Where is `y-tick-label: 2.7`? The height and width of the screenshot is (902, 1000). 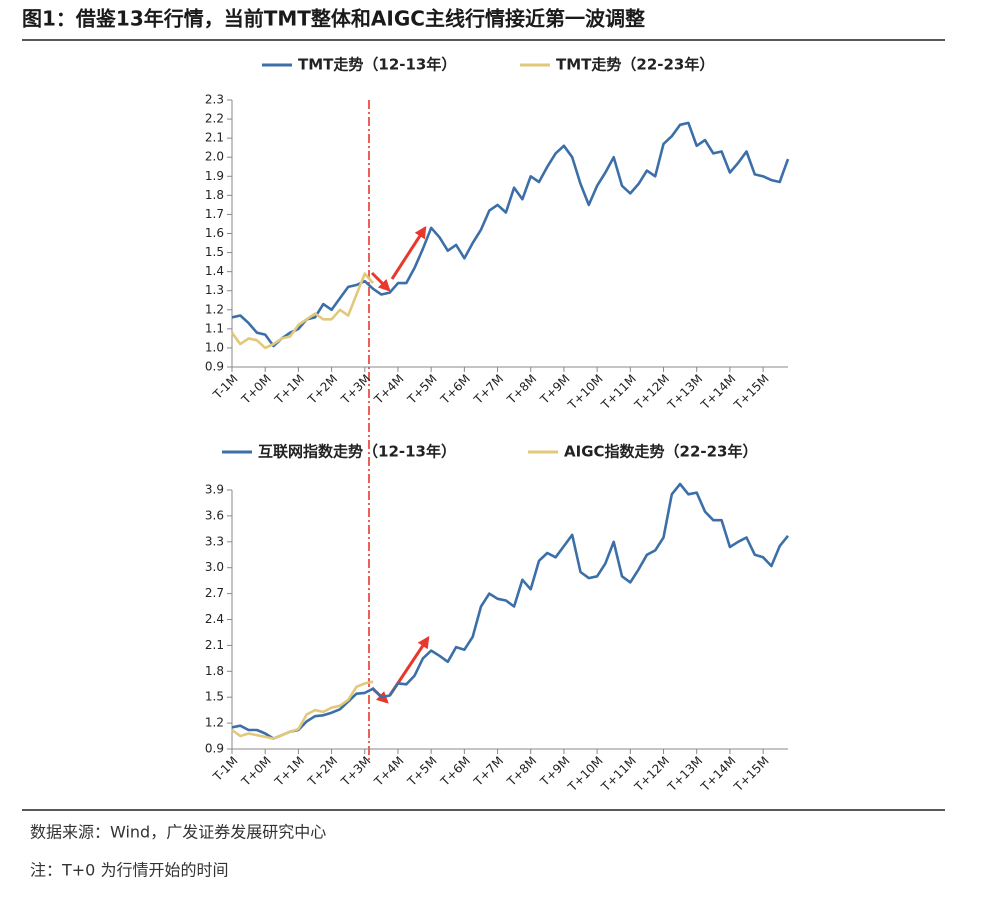
y-tick-label: 2.7 is located at coordinates (214, 593).